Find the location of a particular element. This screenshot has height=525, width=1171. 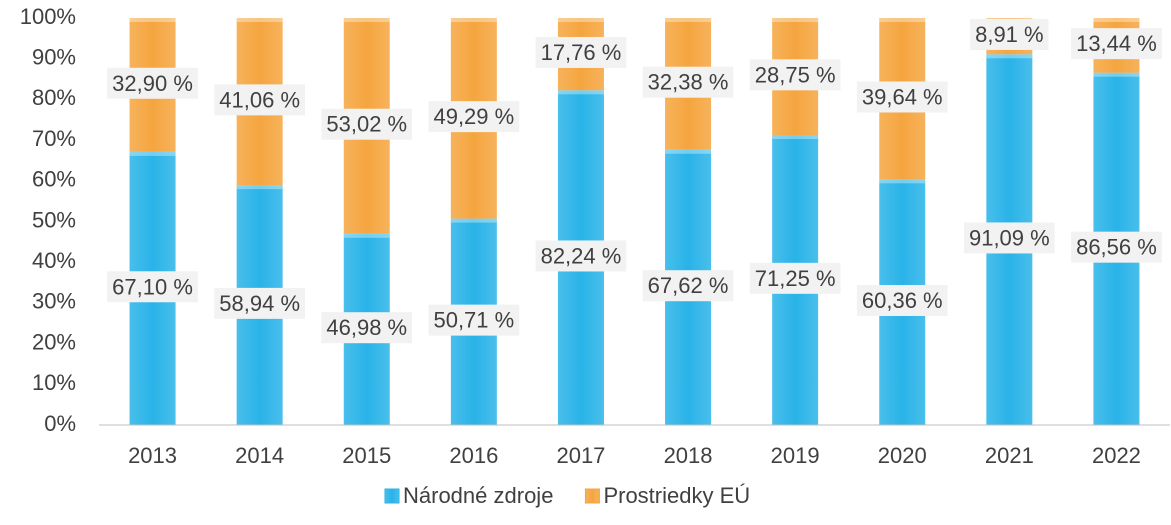

x-tick-label: 2020 is located at coordinates (902, 455).